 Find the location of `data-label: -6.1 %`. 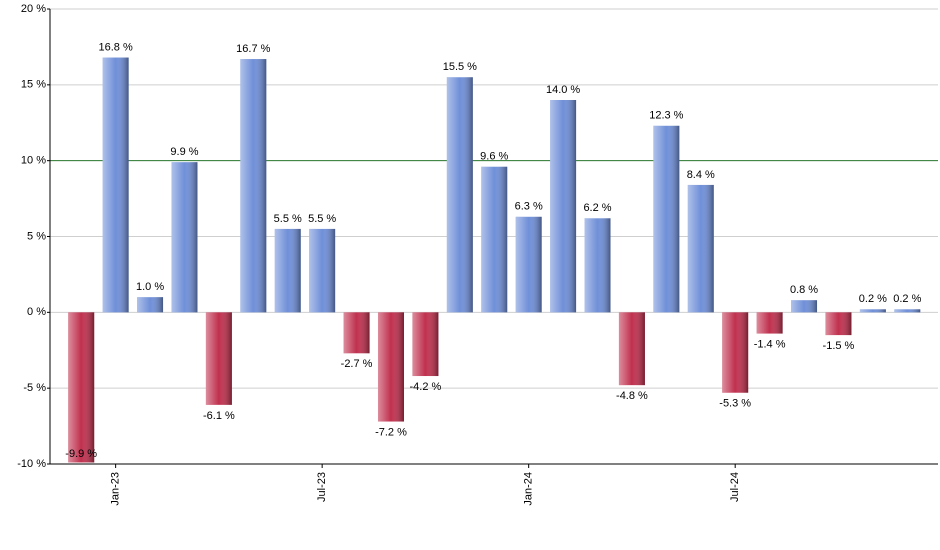

data-label: -6.1 % is located at coordinates (219, 416).